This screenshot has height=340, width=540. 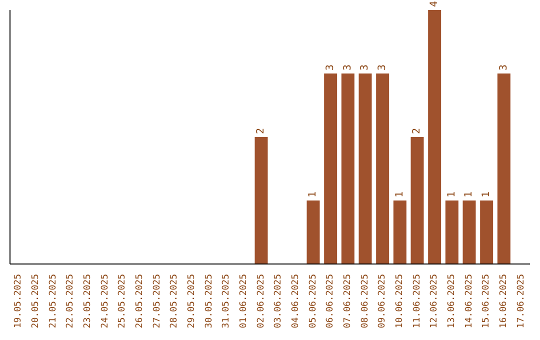 What do you see at coordinates (452, 301) in the screenshot?
I see `x-tick-label: 13.06.2025` at bounding box center [452, 301].